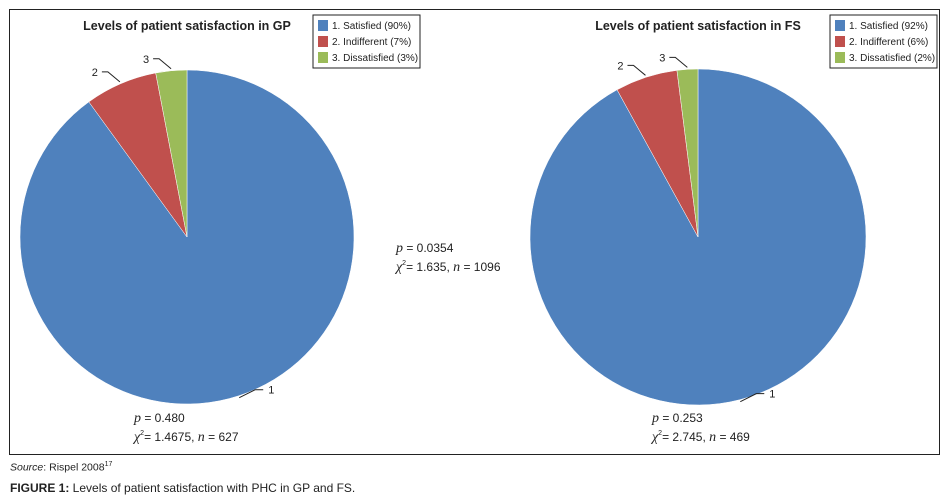 The width and height of the screenshot is (948, 501). Describe the element at coordinates (447, 258) in the screenshot. I see `overall-stats: p = 0.0354 χ2= 1.635, n = 1096` at that location.